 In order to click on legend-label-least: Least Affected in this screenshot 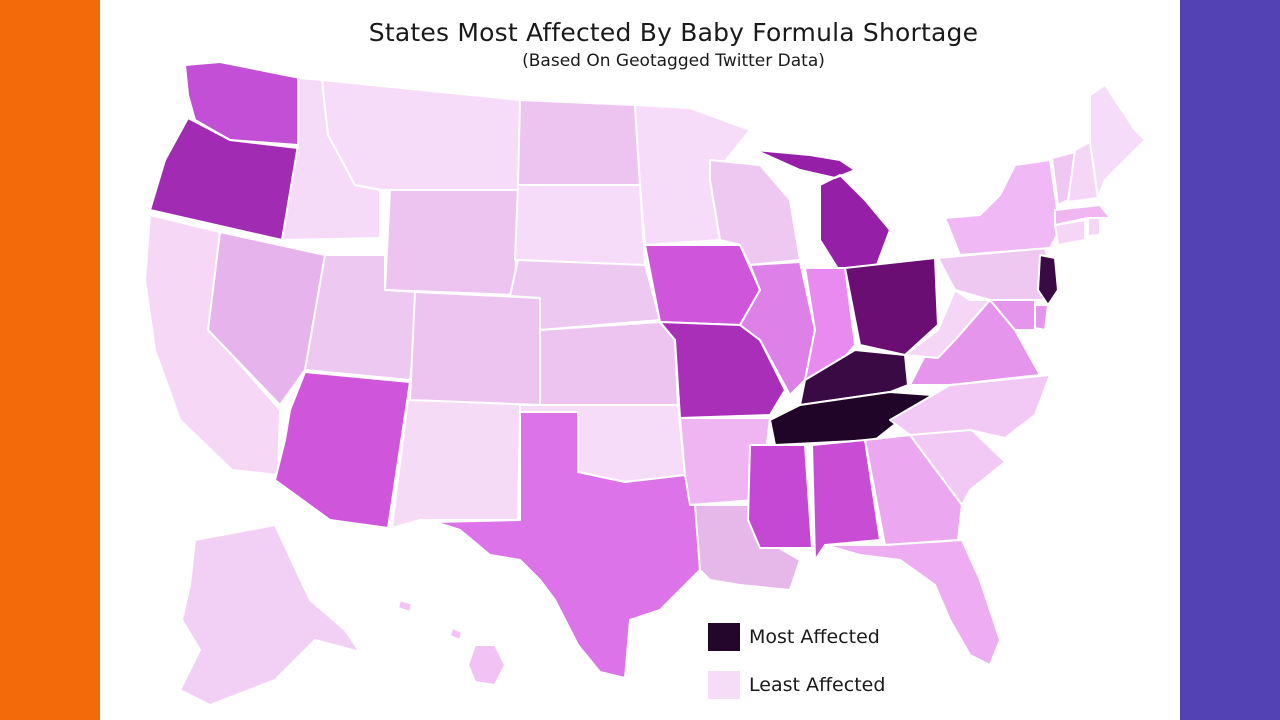, I will do `click(817, 685)`.